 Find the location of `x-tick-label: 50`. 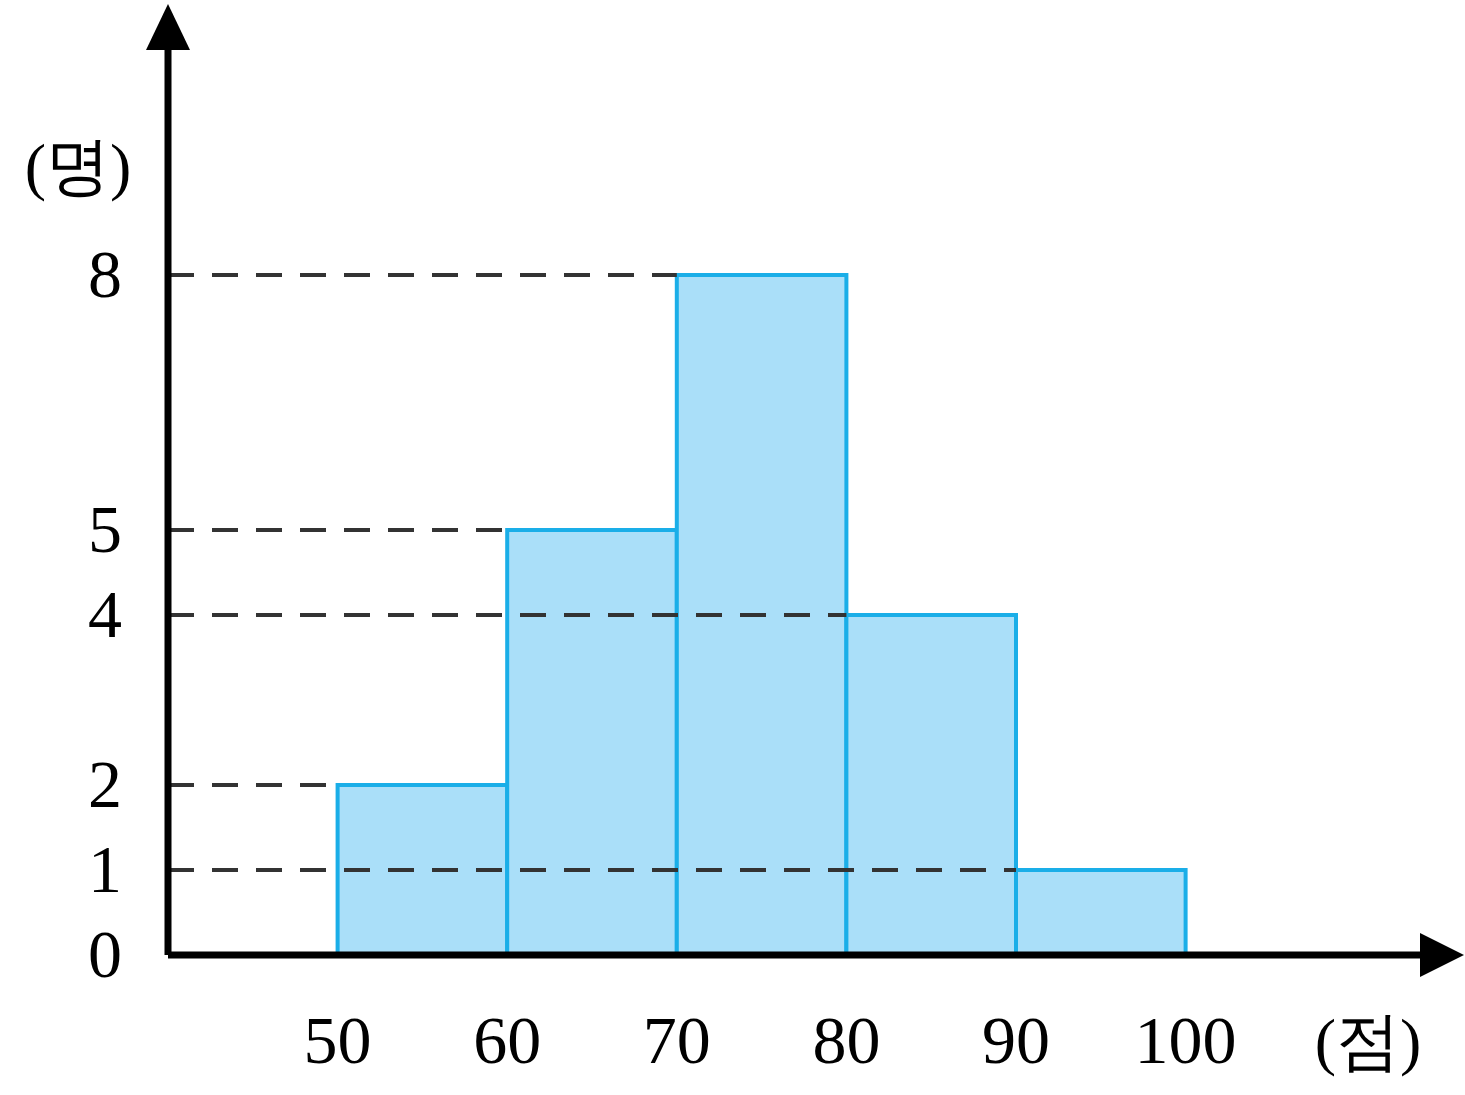

x-tick-label: 50 is located at coordinates (337, 1040).